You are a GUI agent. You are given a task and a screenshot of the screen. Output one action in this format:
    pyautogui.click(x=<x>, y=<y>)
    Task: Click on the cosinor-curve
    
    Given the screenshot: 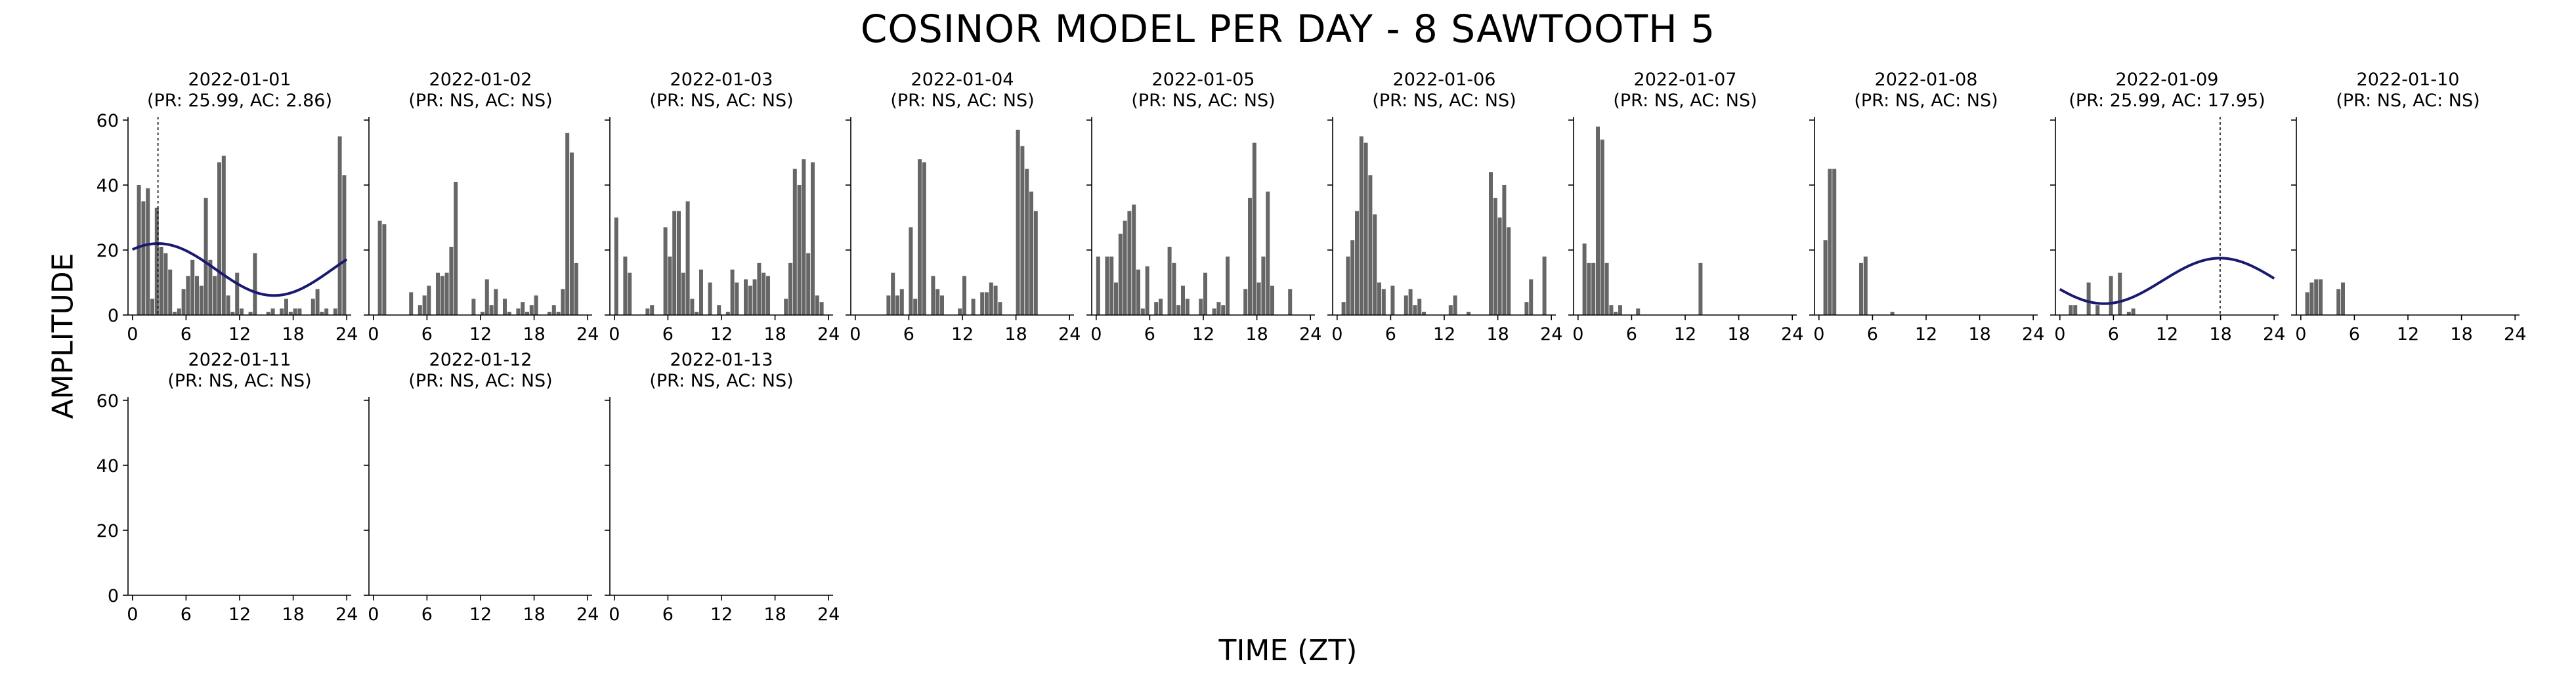 What is the action you would take?
    pyautogui.click(x=239, y=269)
    